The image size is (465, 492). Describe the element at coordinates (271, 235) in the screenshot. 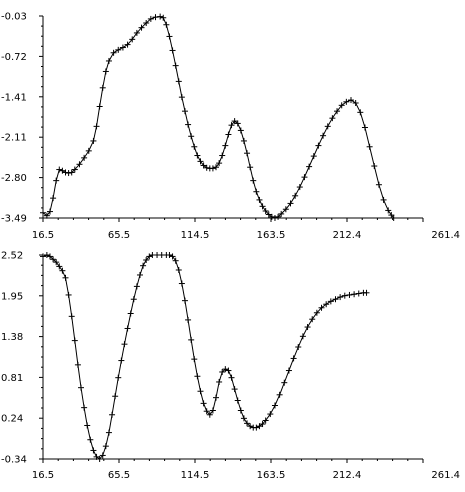

I see `x-tick-label: 163.5` at that location.